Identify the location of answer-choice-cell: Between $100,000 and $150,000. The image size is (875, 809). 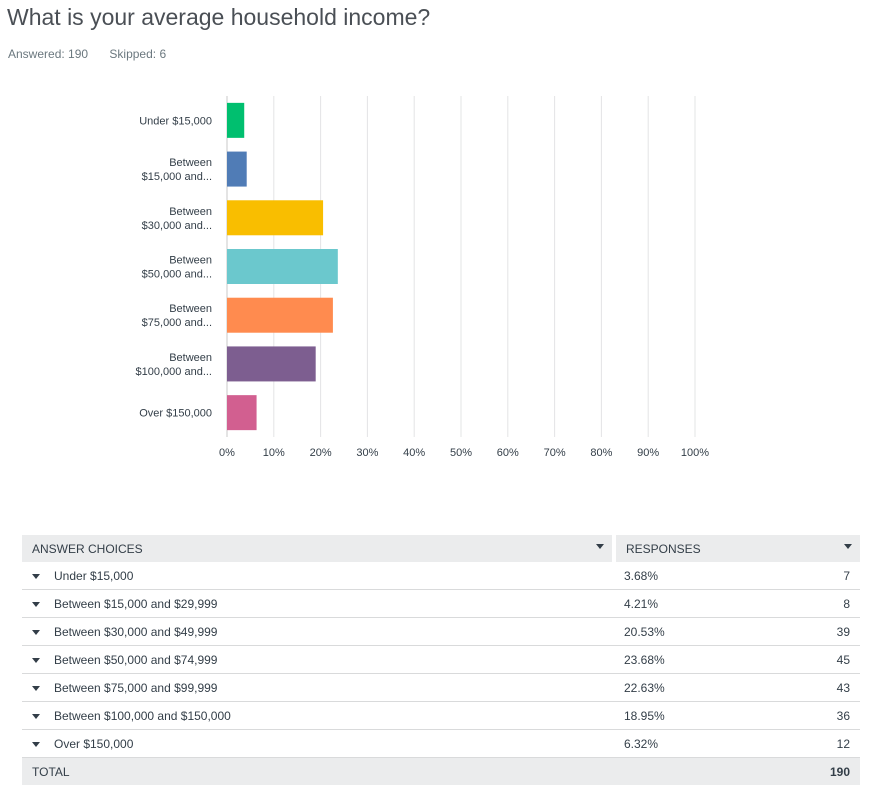
(318, 715).